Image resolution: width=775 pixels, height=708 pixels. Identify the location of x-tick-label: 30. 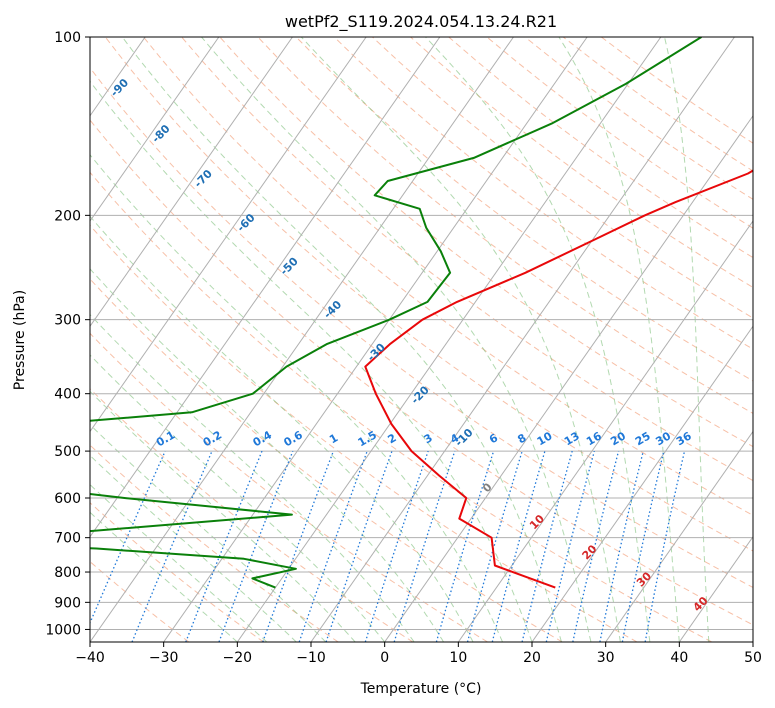
(606, 658).